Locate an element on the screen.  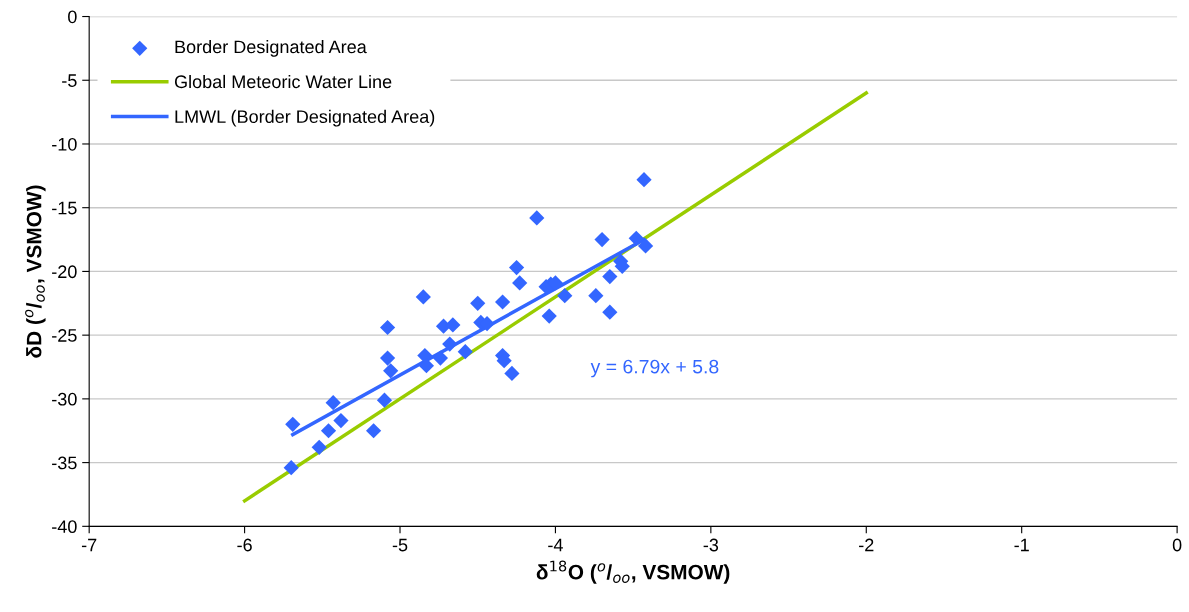
y-tick-label: -20 is located at coordinates (64, 272).